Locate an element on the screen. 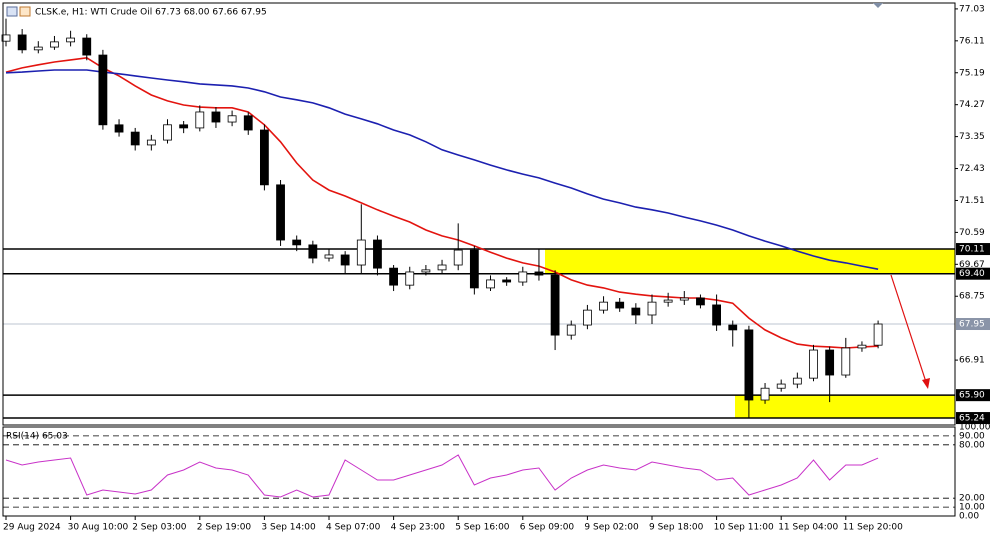  x-tick-label: 9 Sep 02:00 is located at coordinates (611, 528).